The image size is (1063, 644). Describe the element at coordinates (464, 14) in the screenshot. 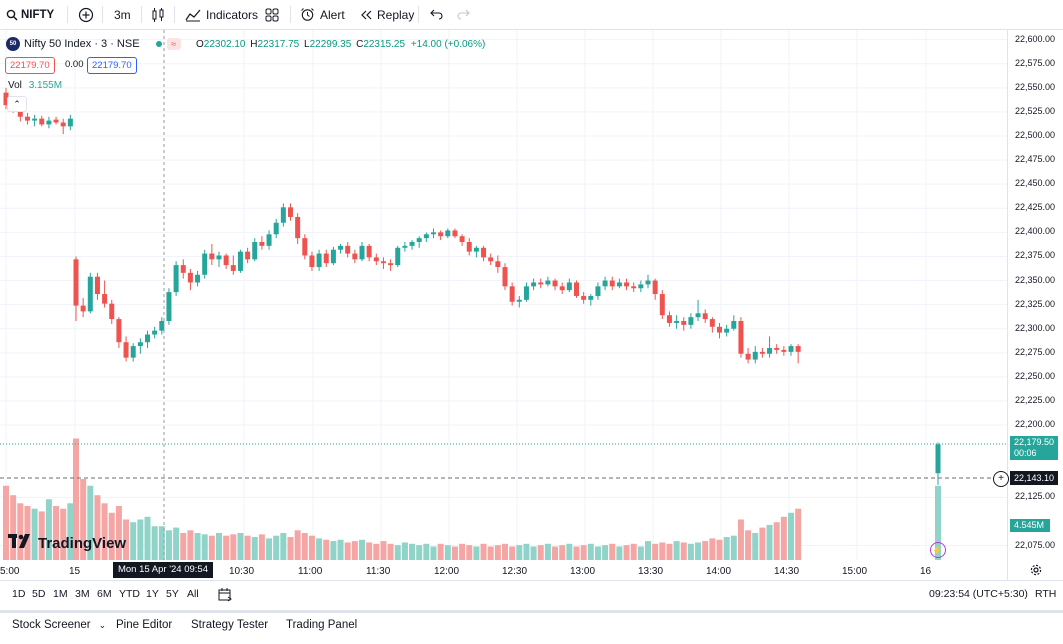

I see `redo-button` at that location.